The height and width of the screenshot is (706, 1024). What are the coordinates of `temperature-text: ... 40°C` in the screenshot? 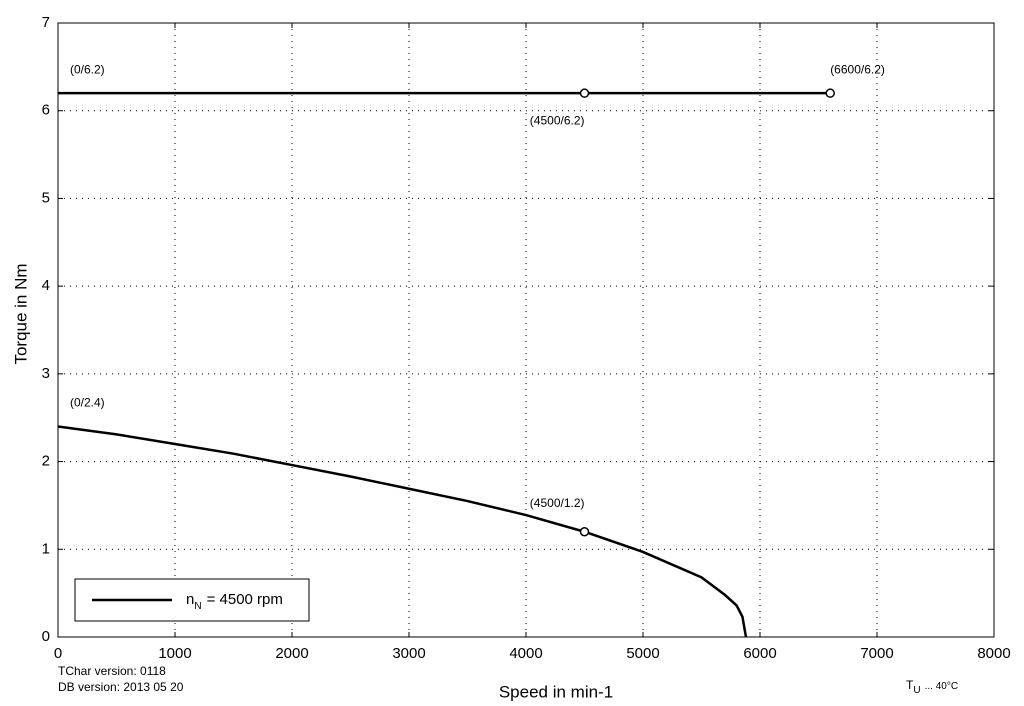 It's located at (941, 686).